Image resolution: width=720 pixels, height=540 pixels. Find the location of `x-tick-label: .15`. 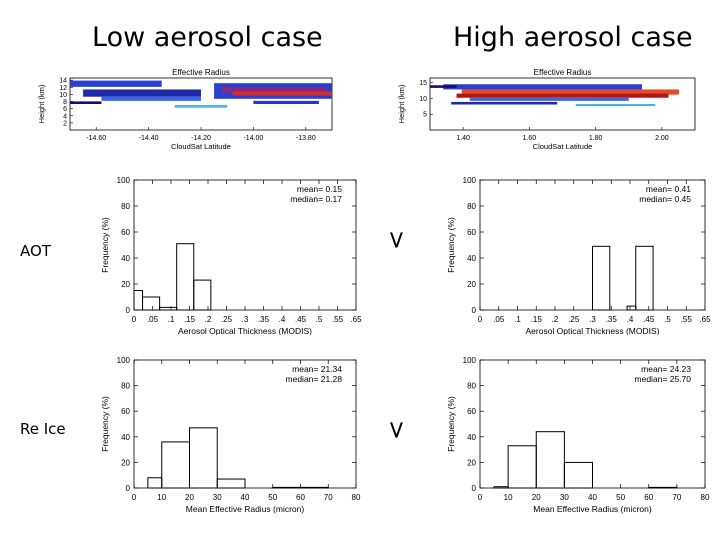

x-tick-label: .15 is located at coordinates (190, 319).